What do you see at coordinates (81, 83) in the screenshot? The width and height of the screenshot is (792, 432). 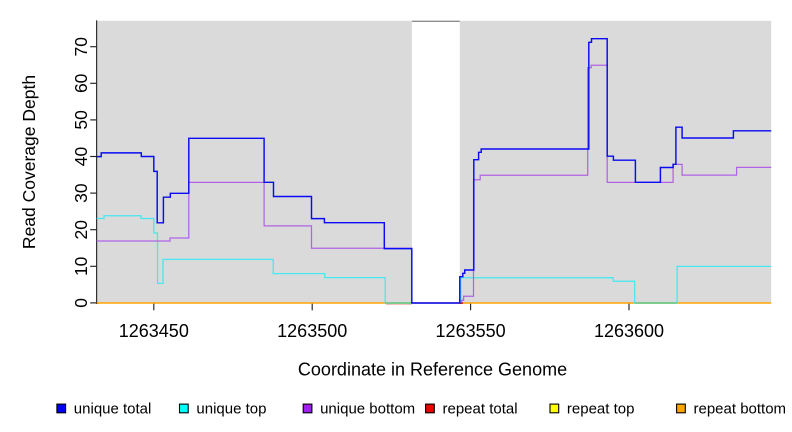 I see `svg-text: 60` at bounding box center [81, 83].